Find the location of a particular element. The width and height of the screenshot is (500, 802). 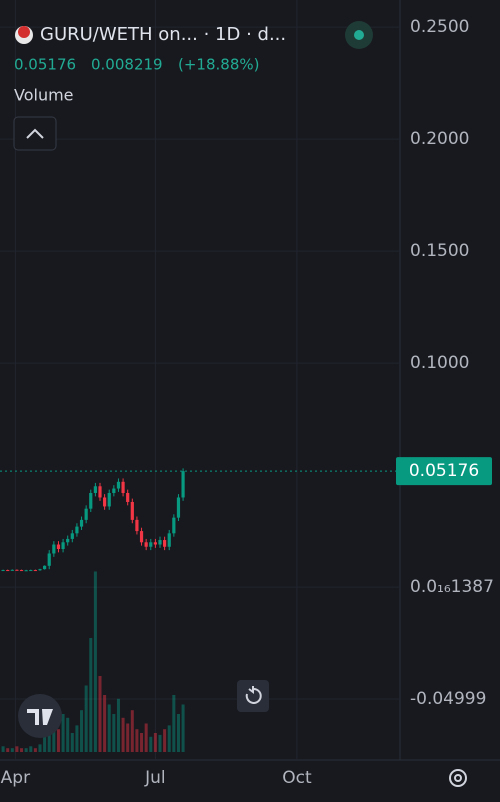

settings-button is located at coordinates (458, 778).